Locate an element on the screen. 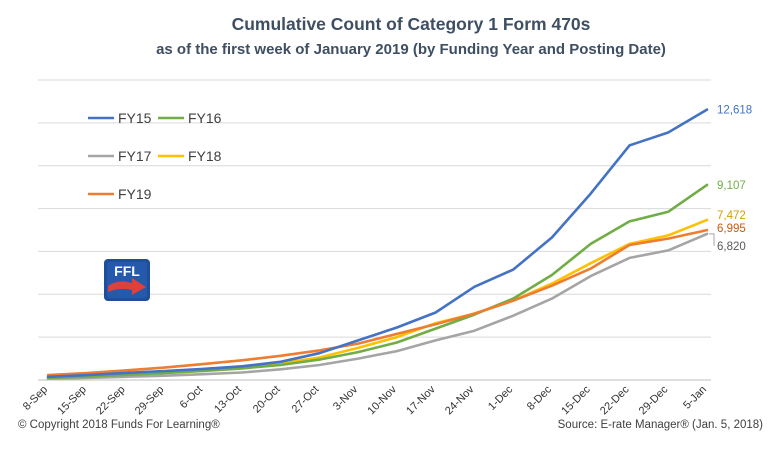 This screenshot has width=783, height=456. end-label-leader-fy17 is located at coordinates (712, 239).